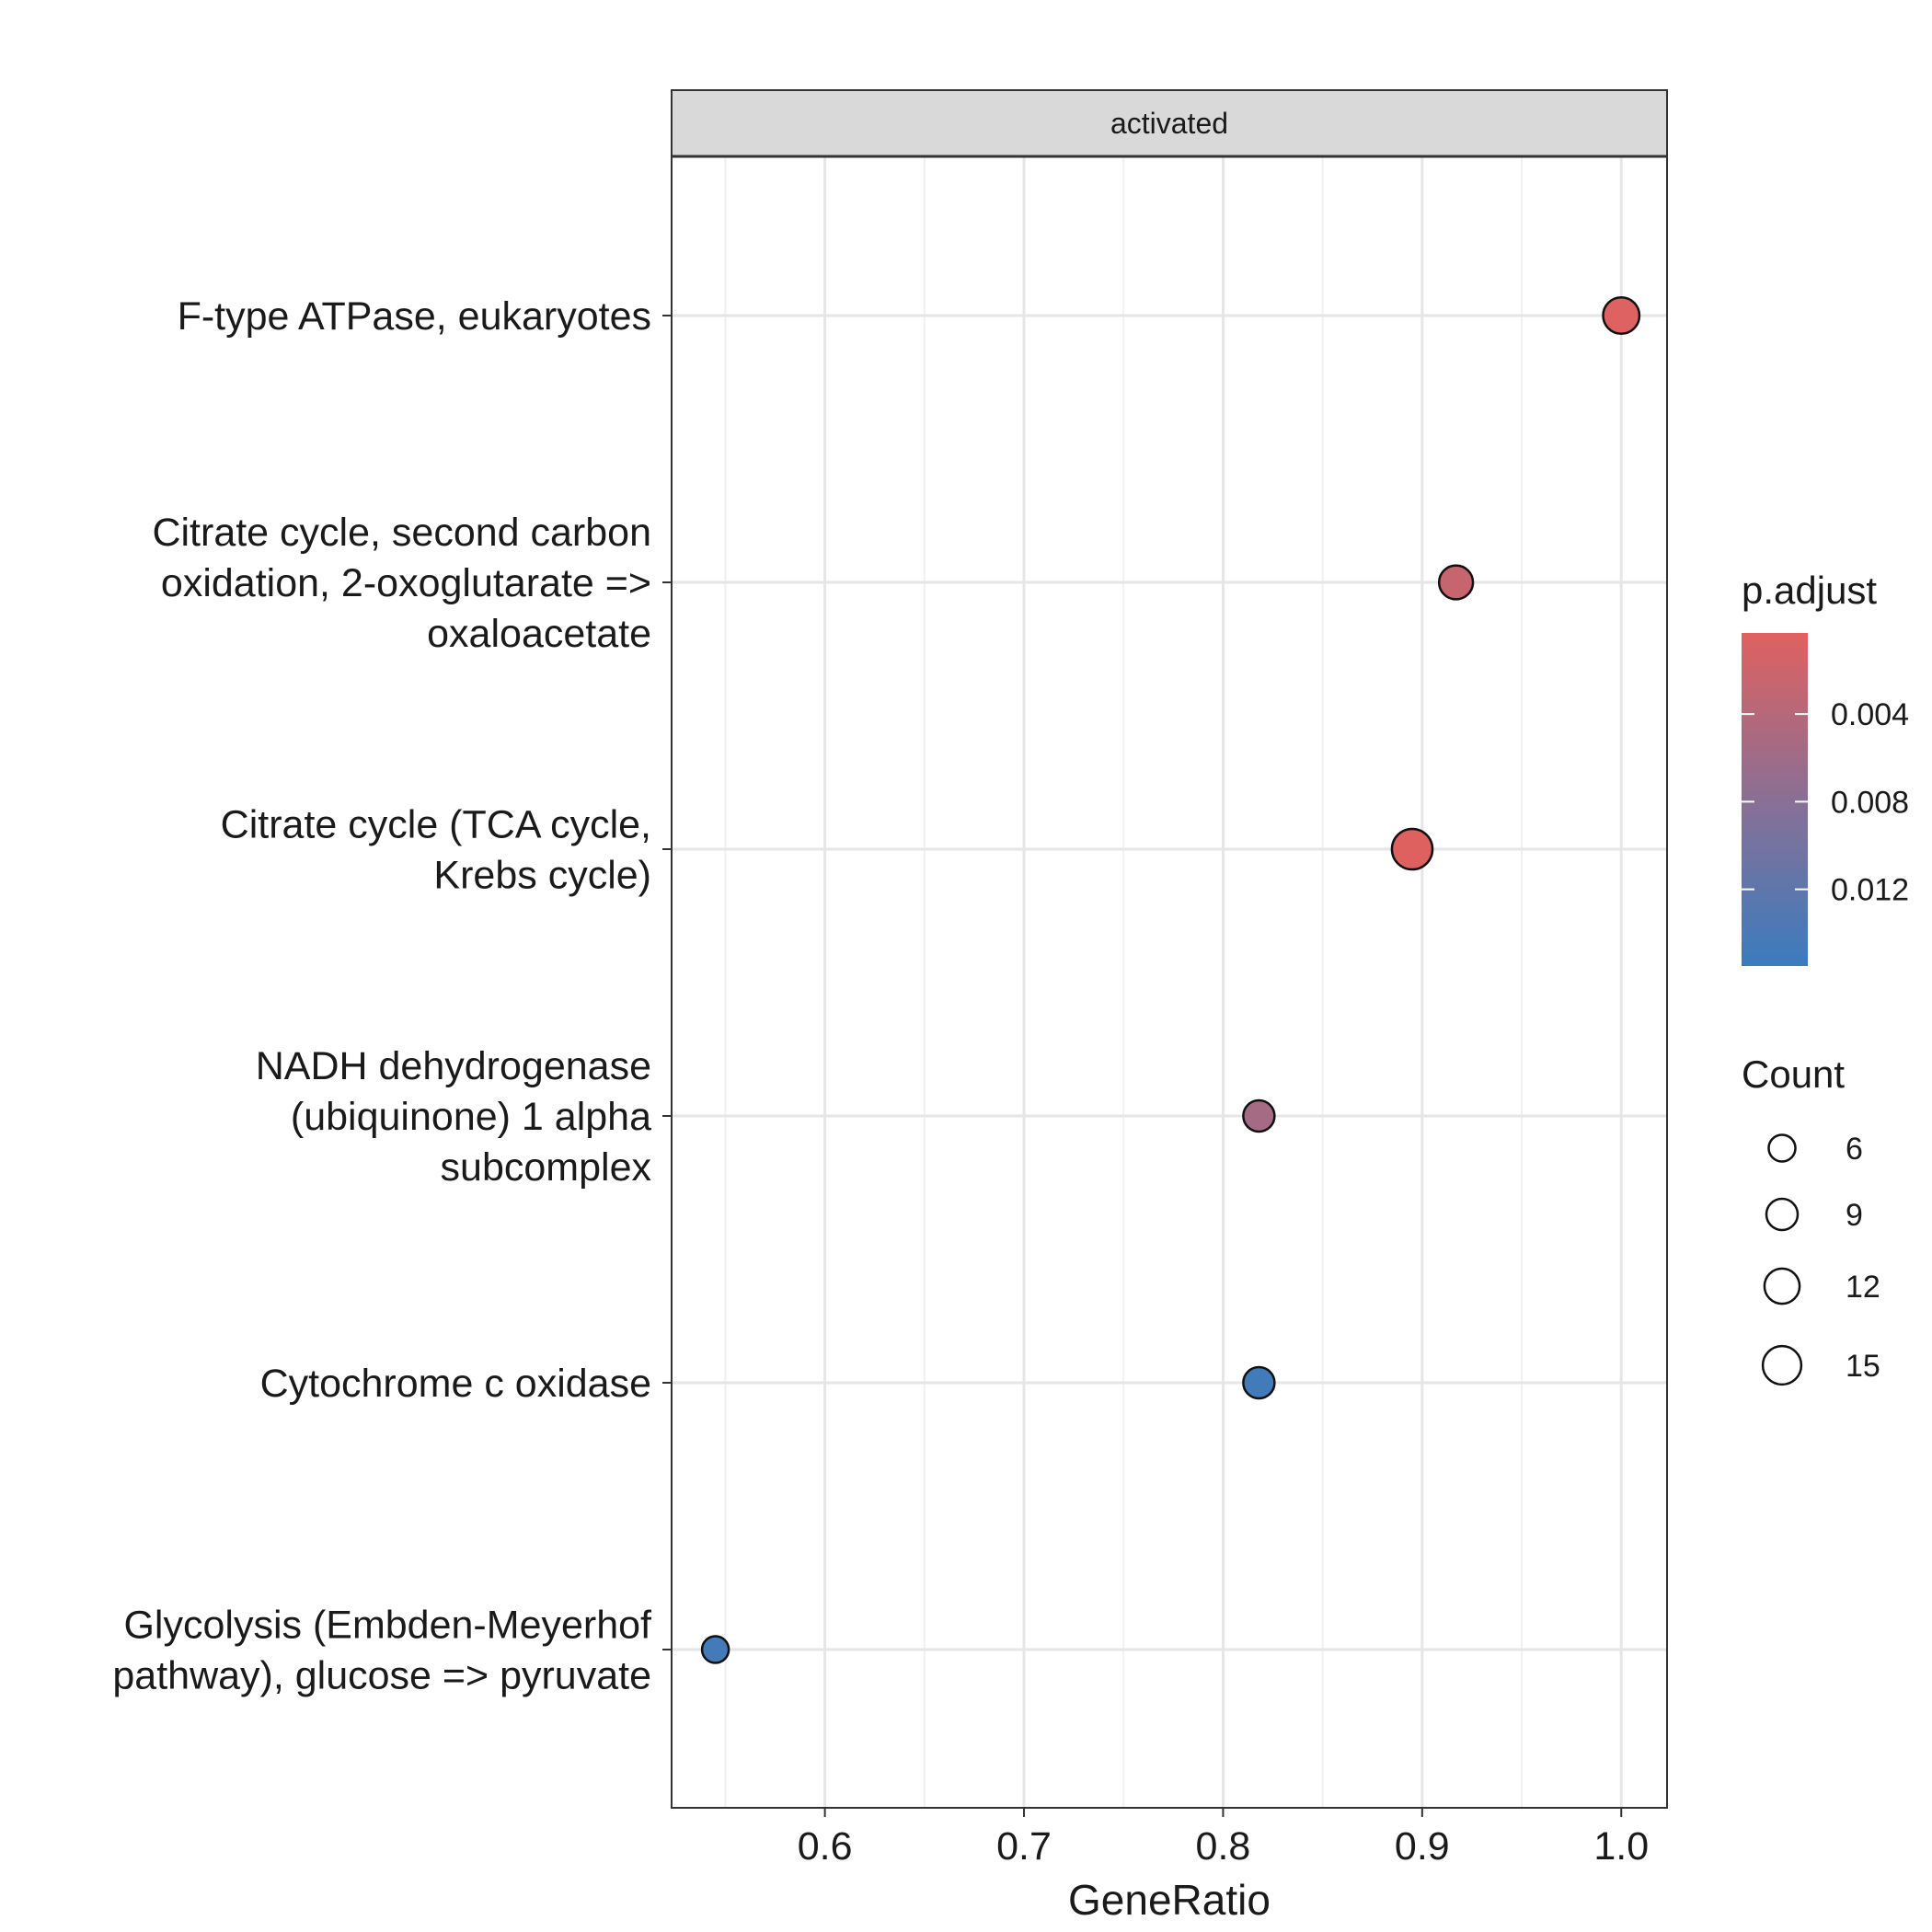  I want to click on y-tick-label: NADH dehydrogenase, so click(453, 1066).